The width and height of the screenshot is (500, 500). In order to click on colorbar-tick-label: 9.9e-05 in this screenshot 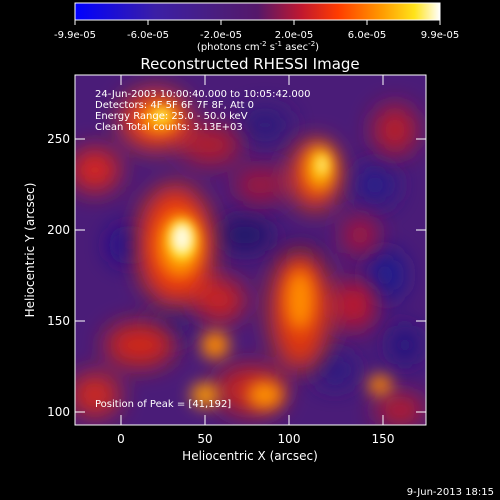, I will do `click(440, 35)`.